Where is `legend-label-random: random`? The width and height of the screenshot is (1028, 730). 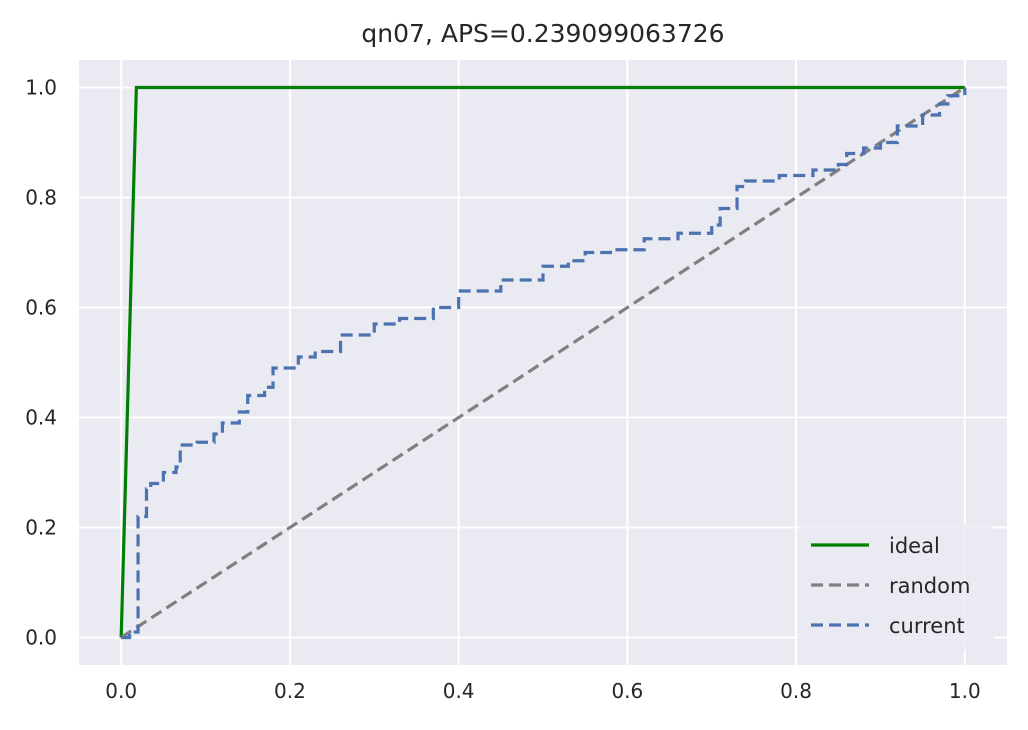 legend-label-random: random is located at coordinates (929, 586).